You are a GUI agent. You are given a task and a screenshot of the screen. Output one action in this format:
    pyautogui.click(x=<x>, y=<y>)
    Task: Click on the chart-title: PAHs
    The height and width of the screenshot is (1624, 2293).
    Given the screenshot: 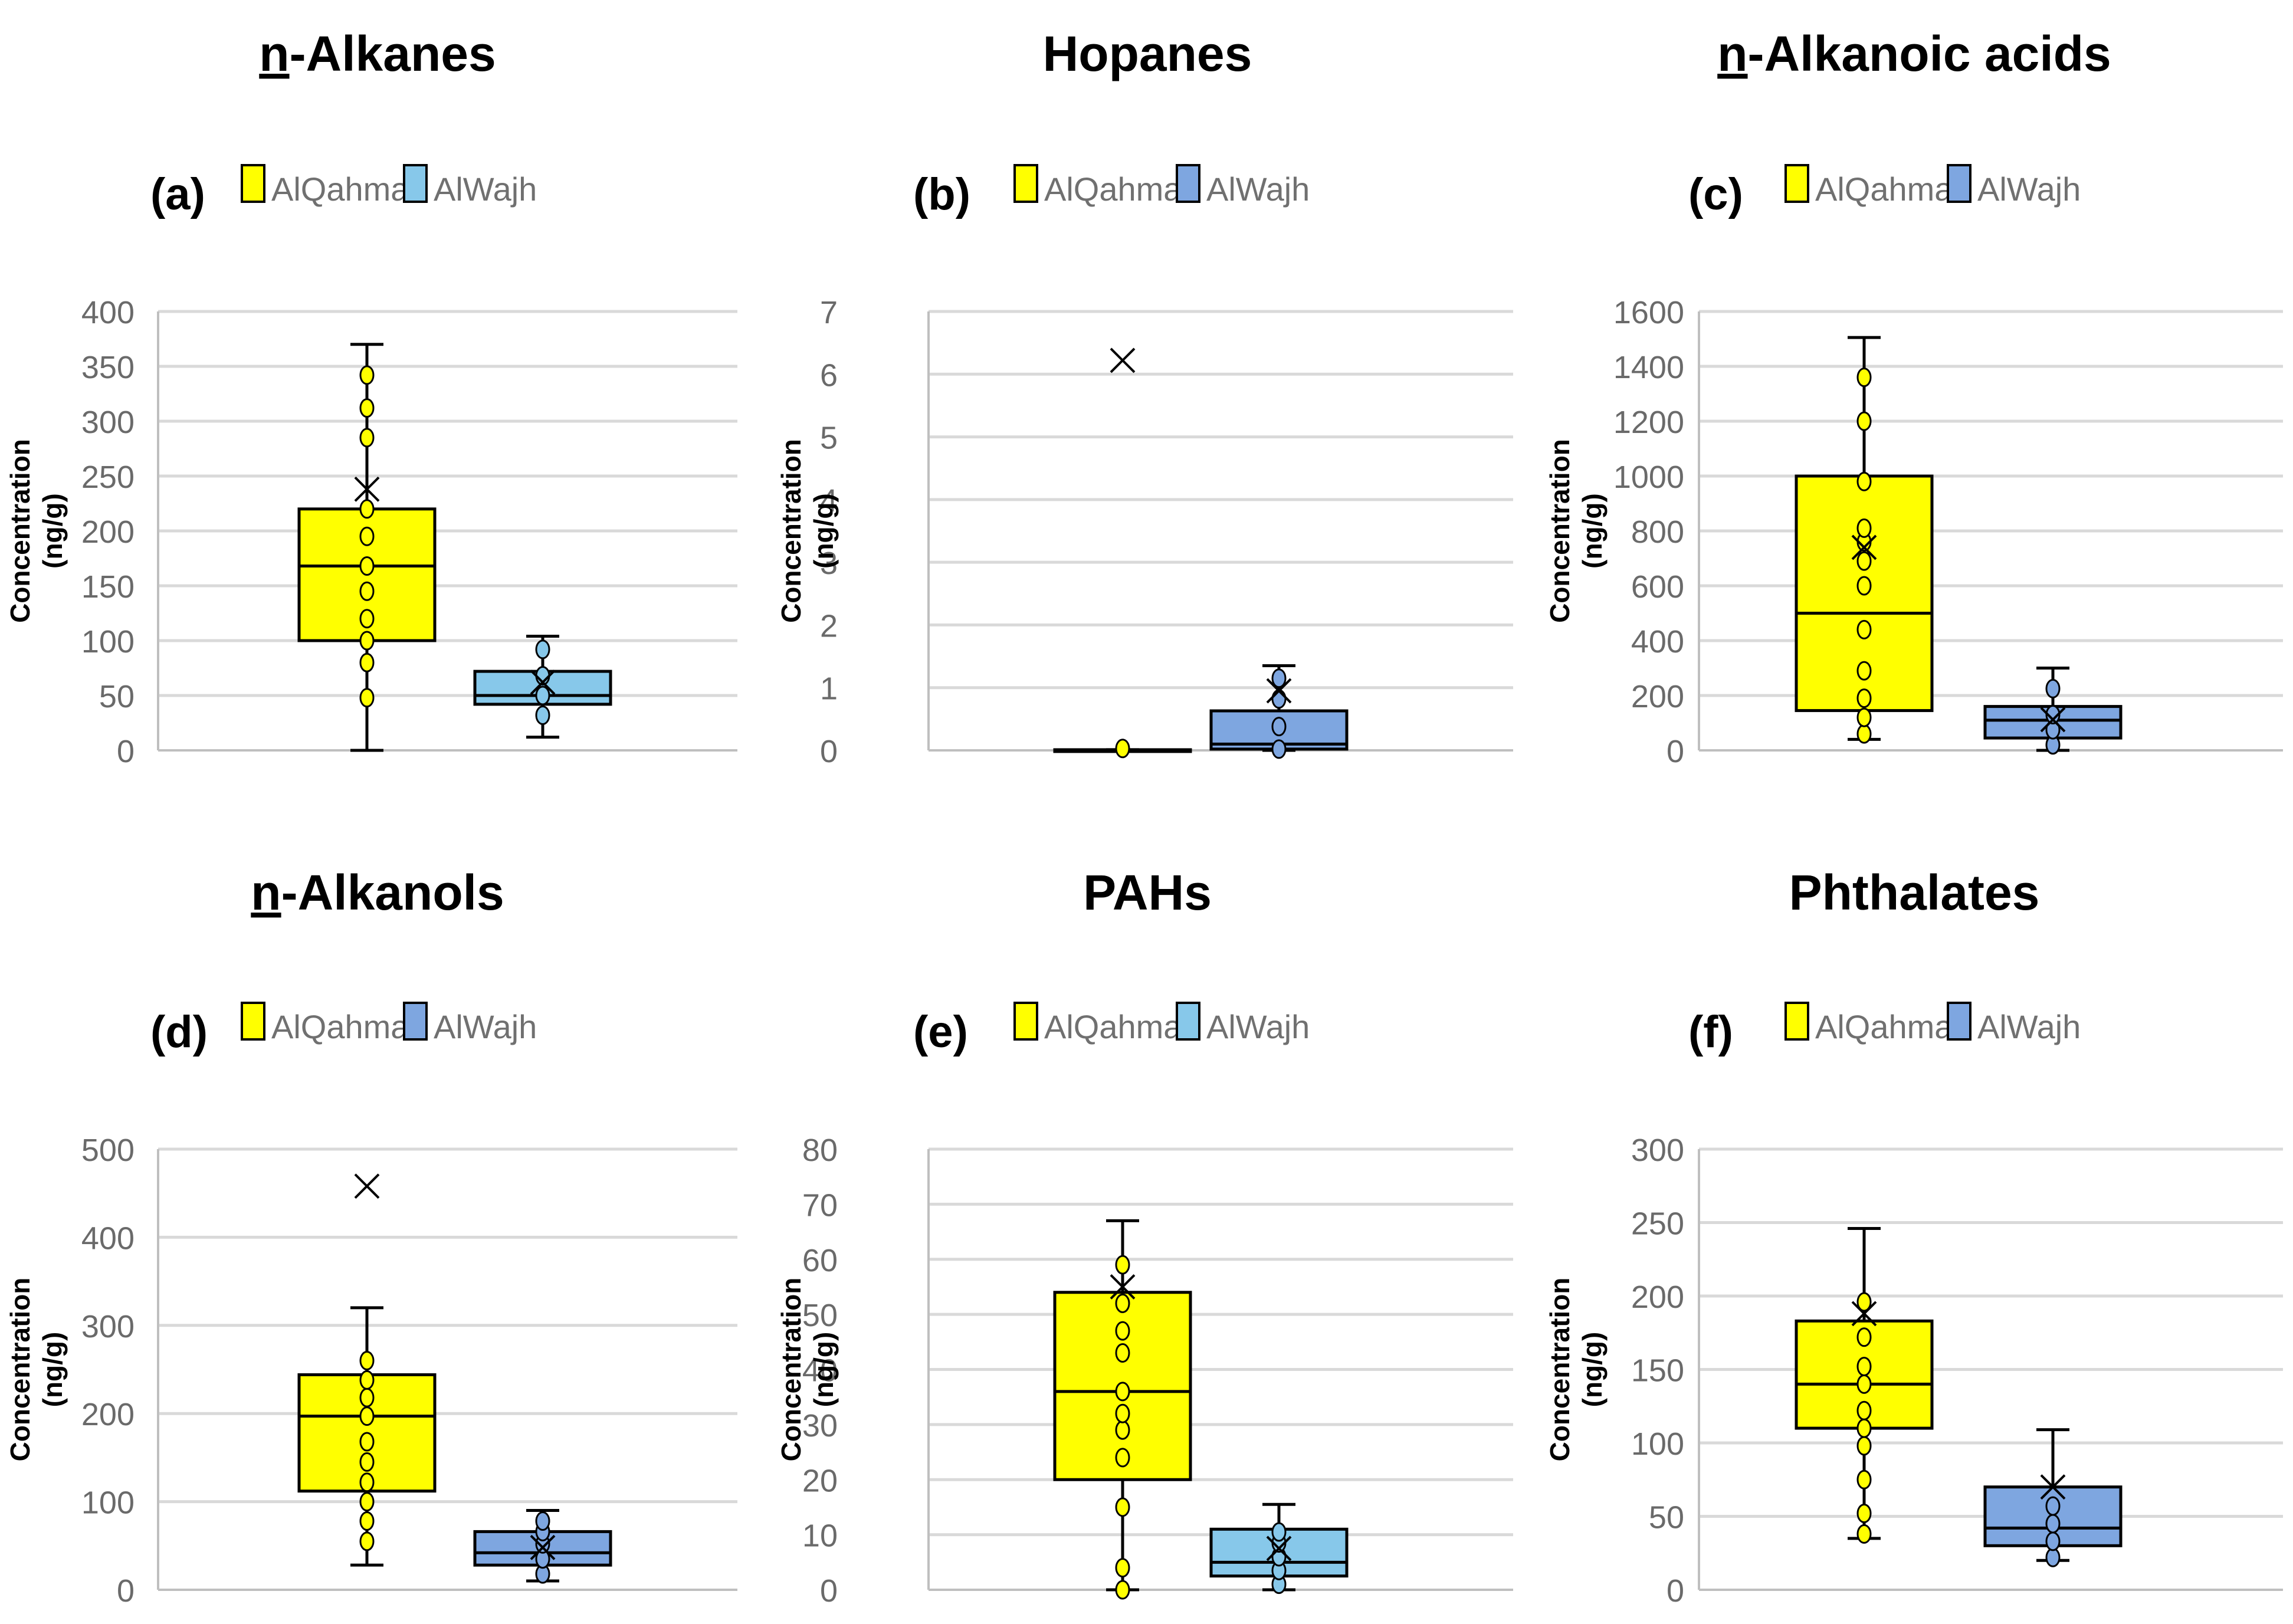 What is the action you would take?
    pyautogui.click(x=1147, y=892)
    